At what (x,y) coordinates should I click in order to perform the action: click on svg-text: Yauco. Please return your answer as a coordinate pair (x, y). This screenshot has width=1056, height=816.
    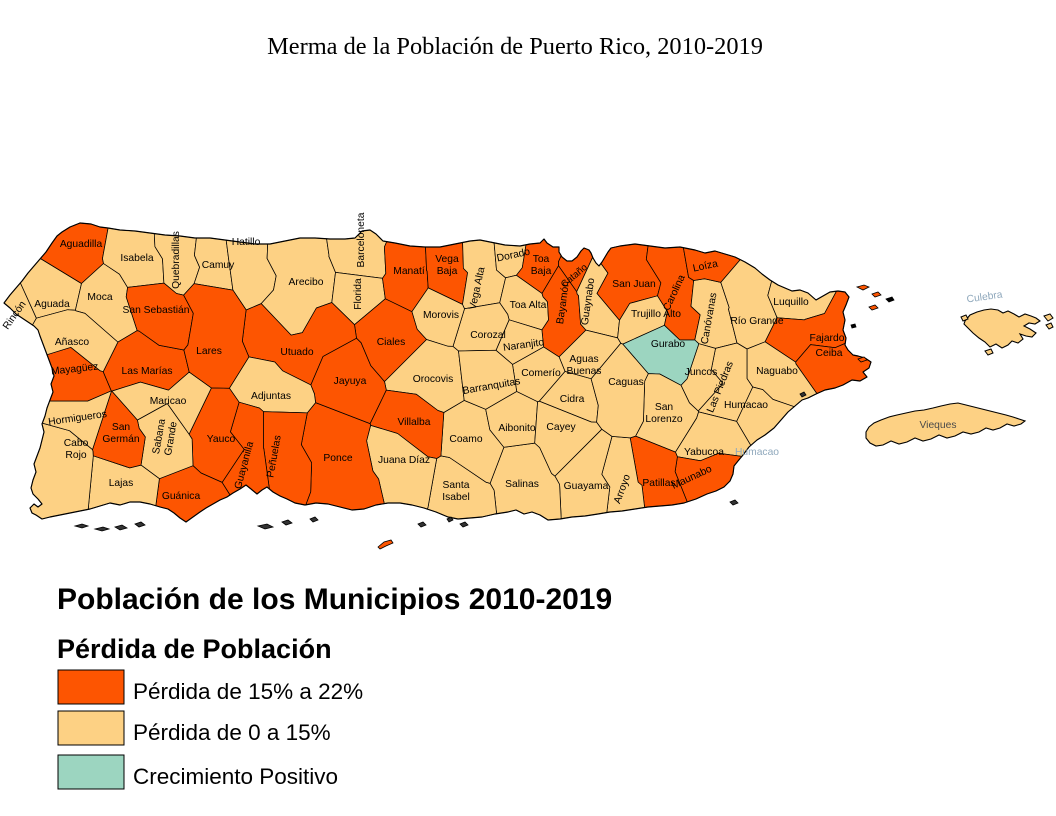
    Looking at the image, I should click on (221, 439).